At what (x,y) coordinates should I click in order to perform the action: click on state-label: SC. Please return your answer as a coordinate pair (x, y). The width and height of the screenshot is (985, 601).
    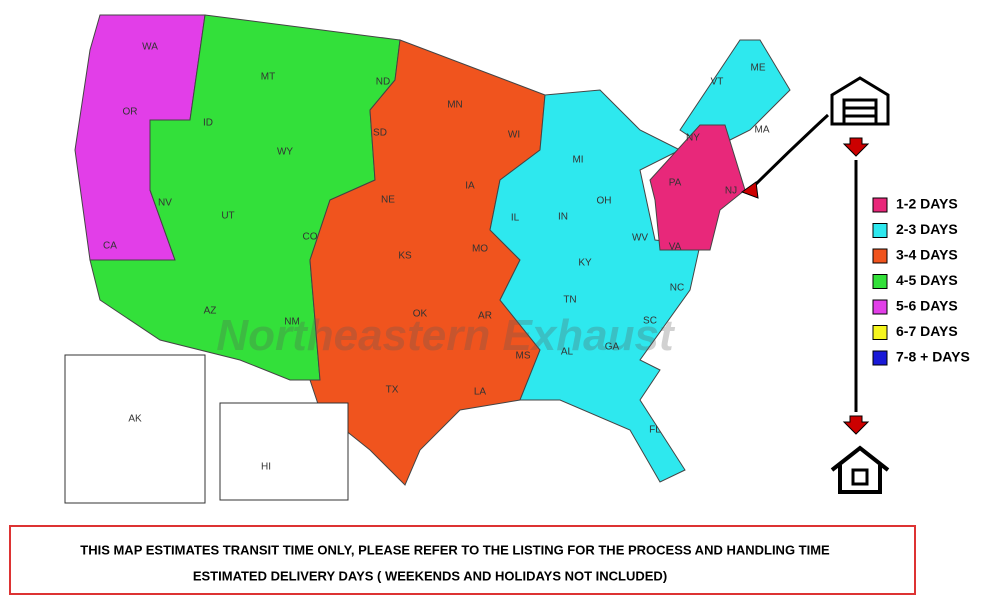
    Looking at the image, I should click on (650, 321).